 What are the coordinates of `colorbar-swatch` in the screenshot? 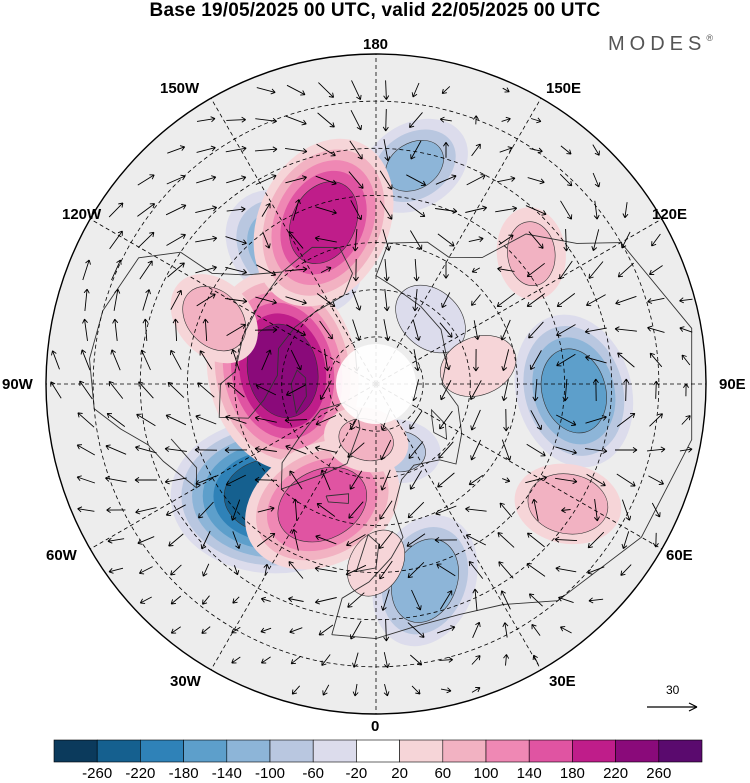 It's located at (75, 751).